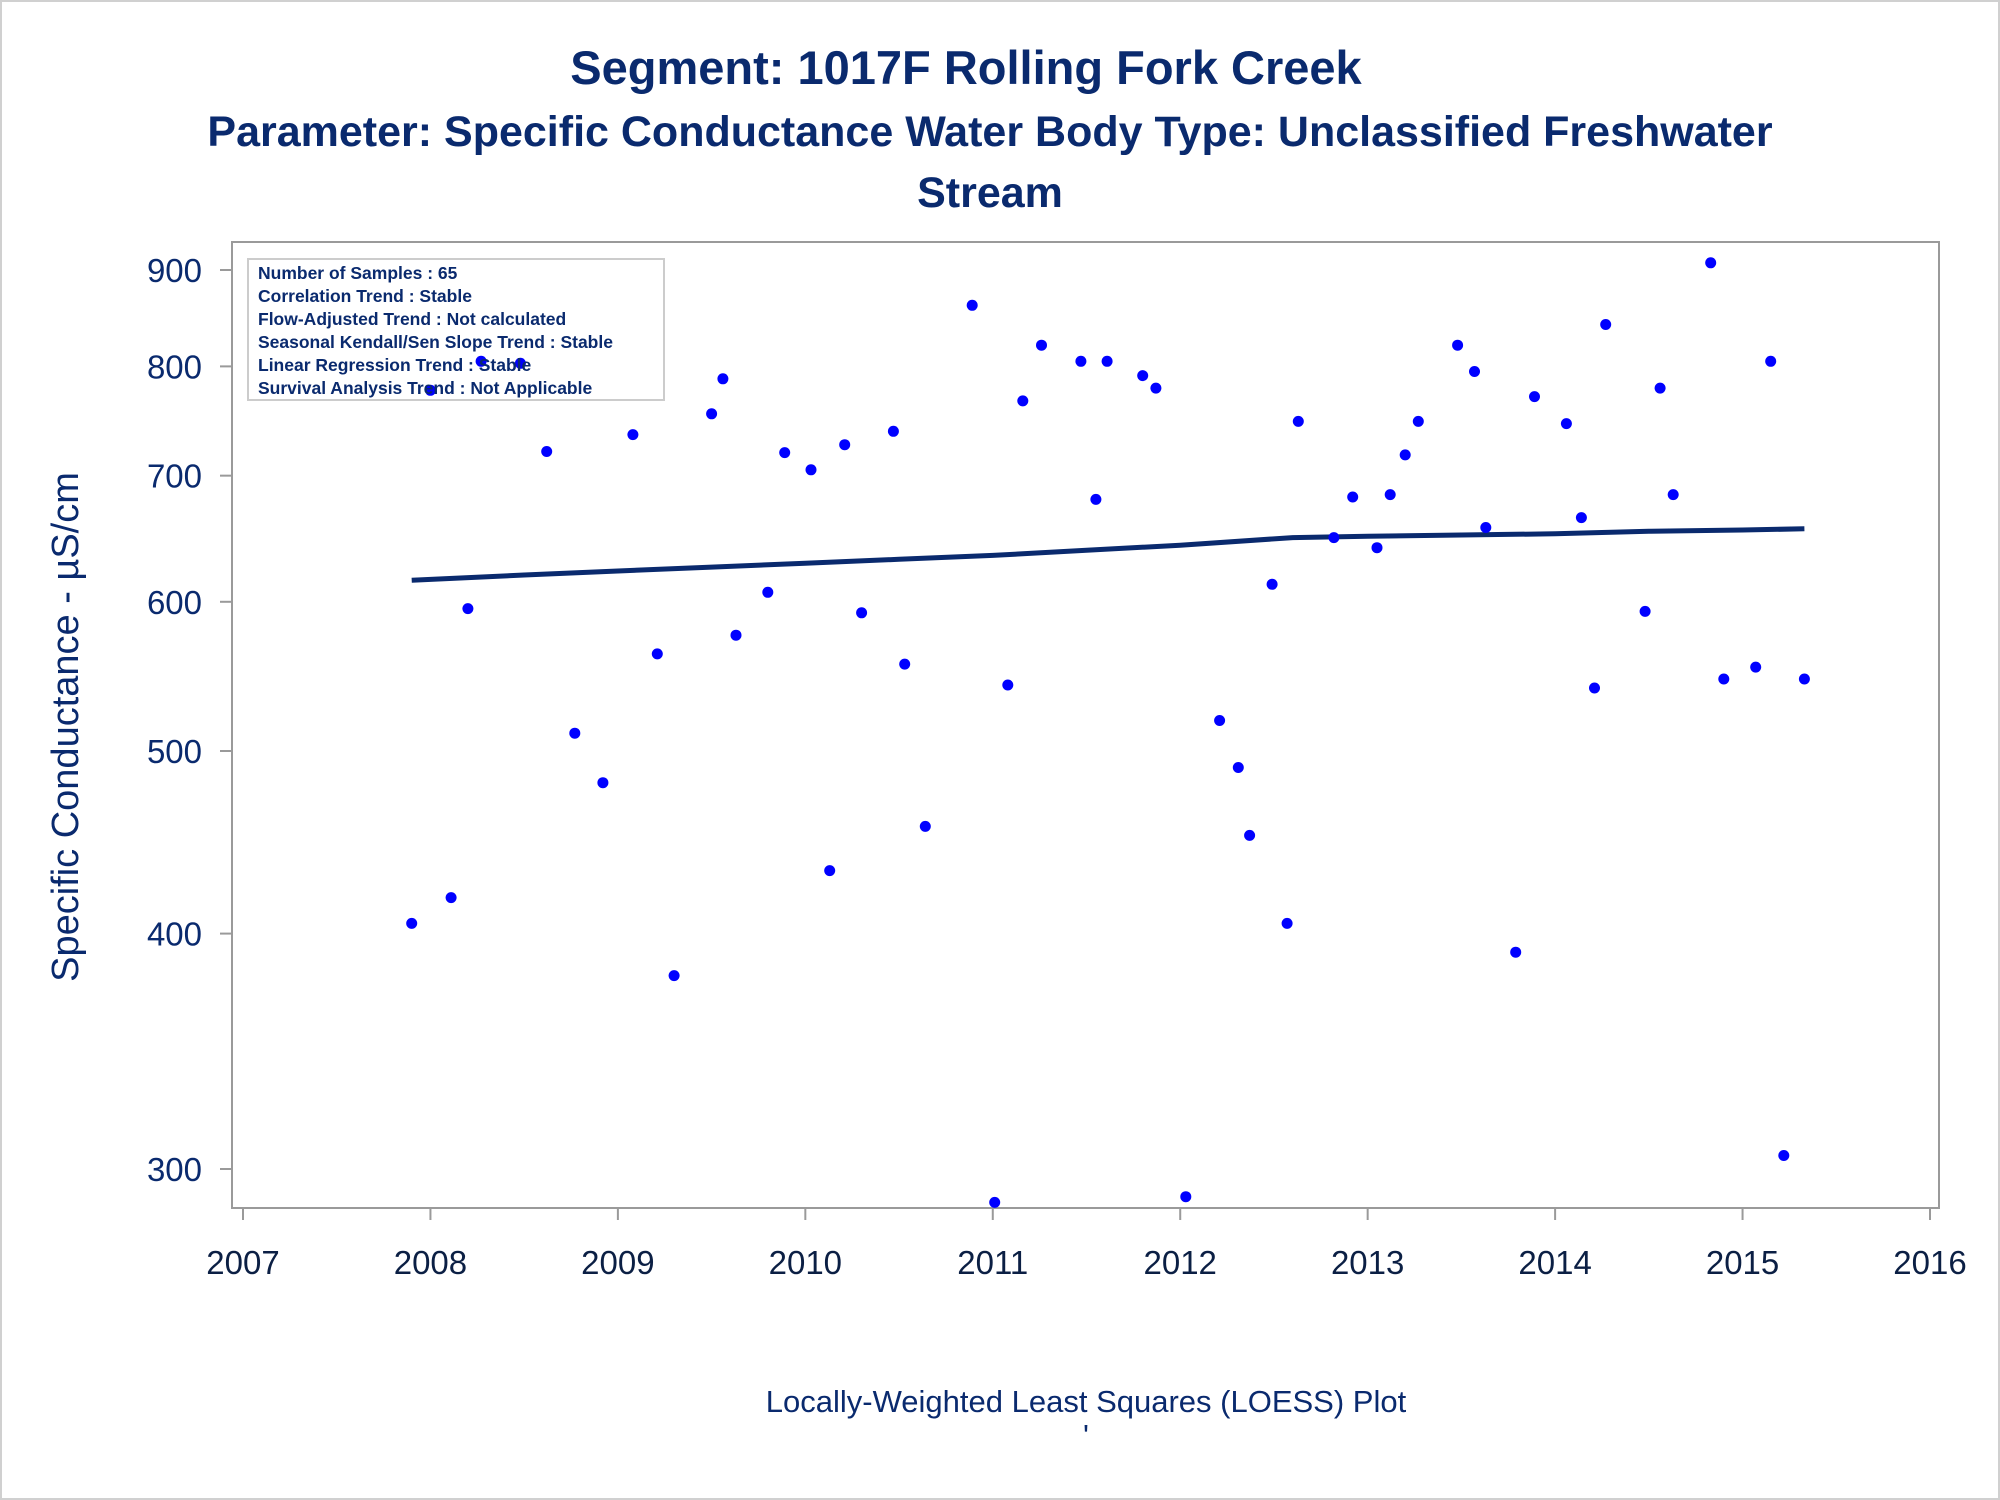  Describe the element at coordinates (1367, 1262) in the screenshot. I see `x-tick-label: 2013` at that location.